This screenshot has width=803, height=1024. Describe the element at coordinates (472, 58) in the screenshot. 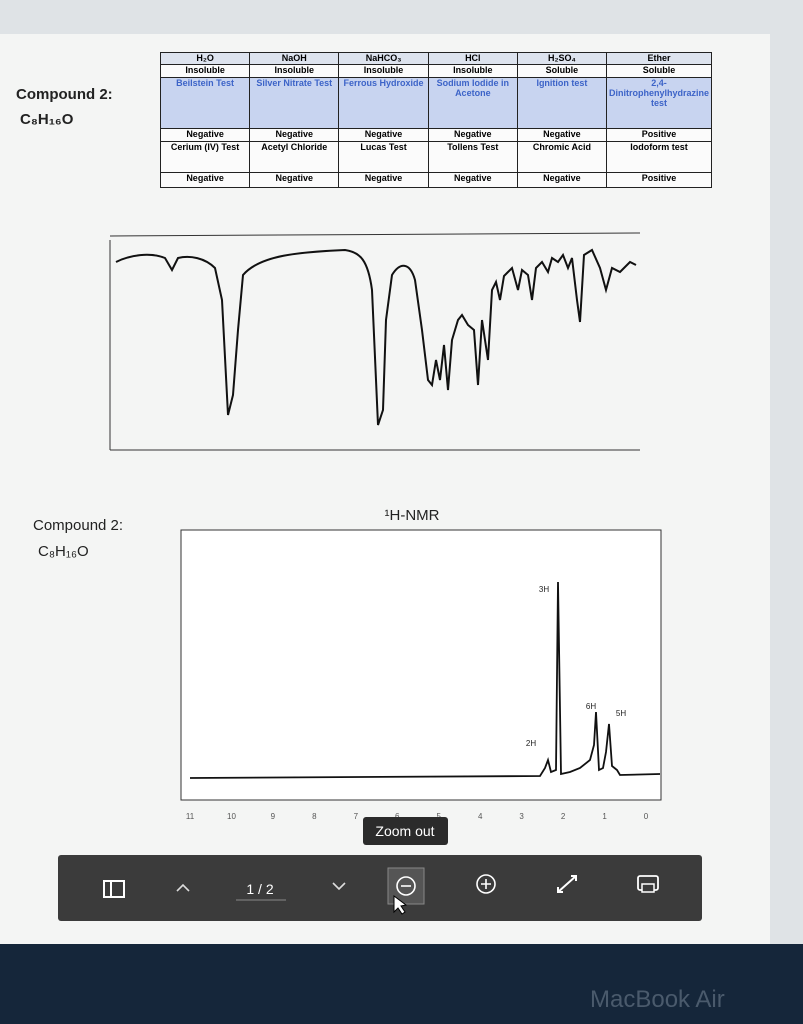

I see `table-cell: HCl` at that location.